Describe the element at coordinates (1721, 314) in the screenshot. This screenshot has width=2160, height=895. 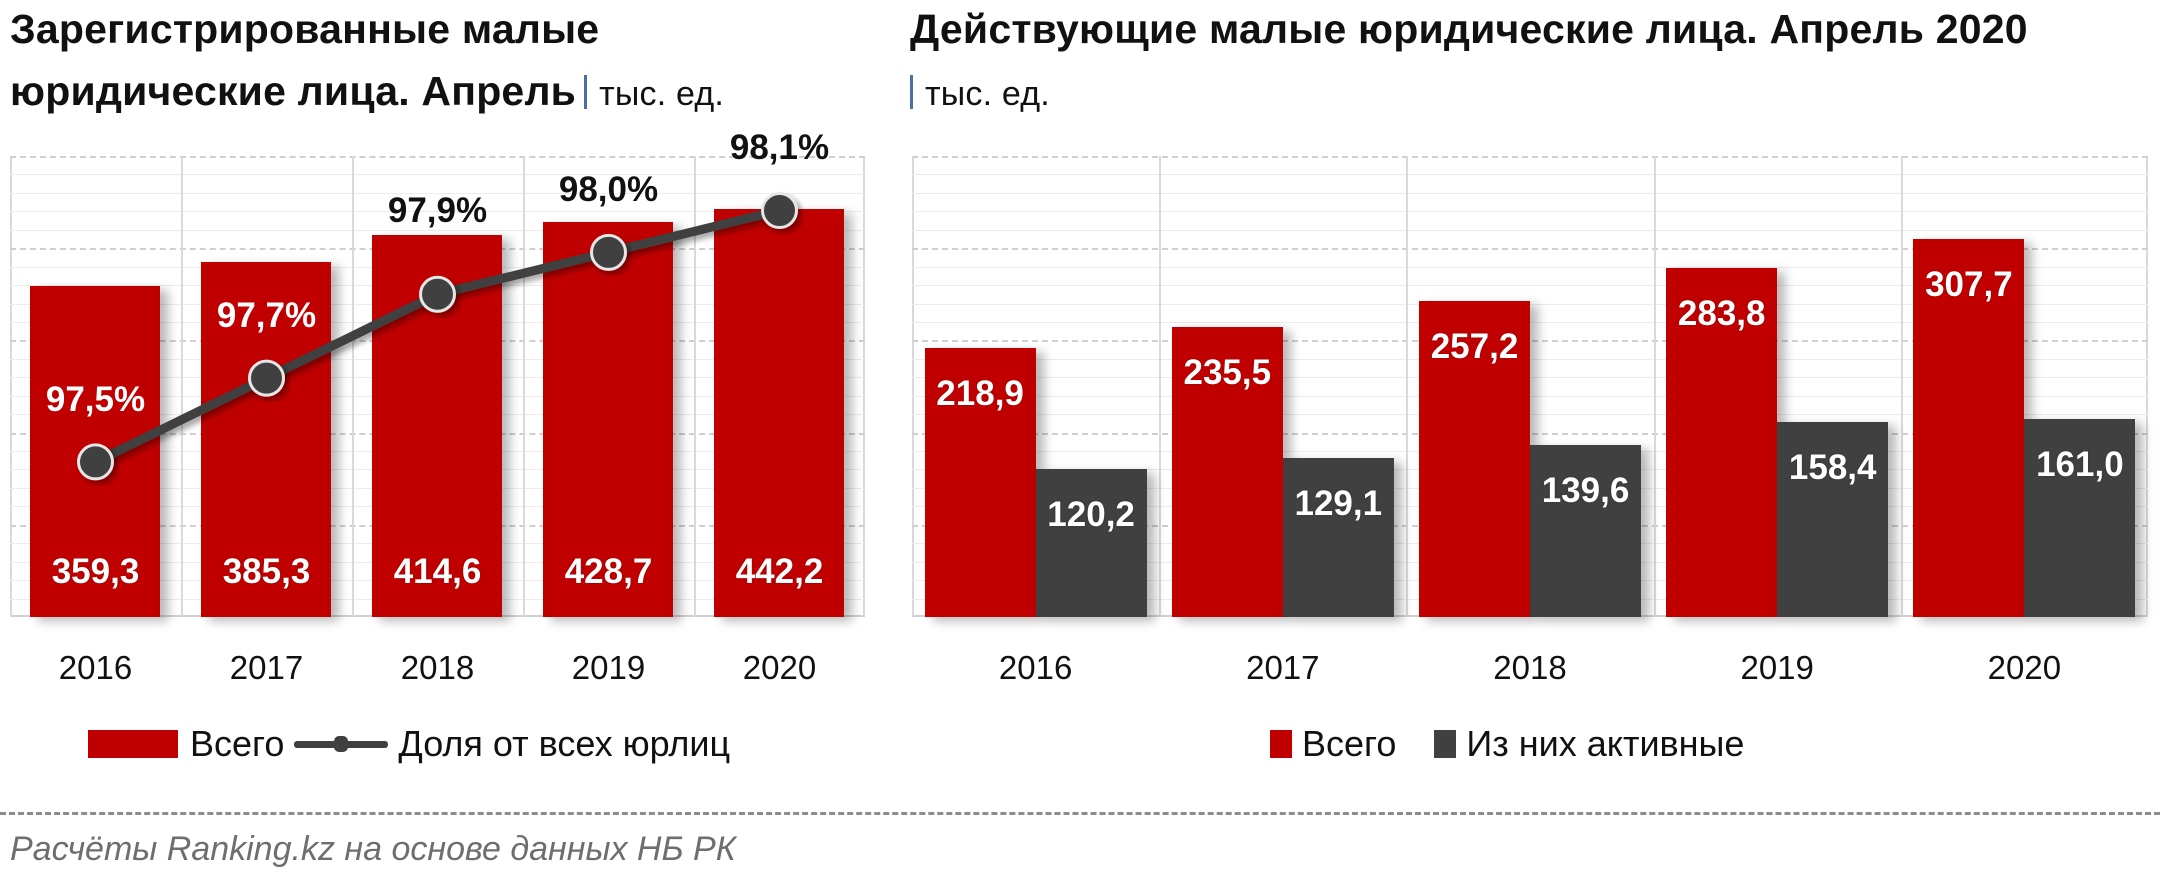
I see `bar-value-label: 283,8` at that location.